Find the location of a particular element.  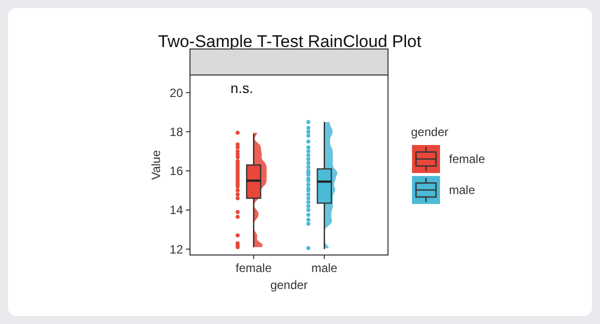

legend-label: female is located at coordinates (467, 159).